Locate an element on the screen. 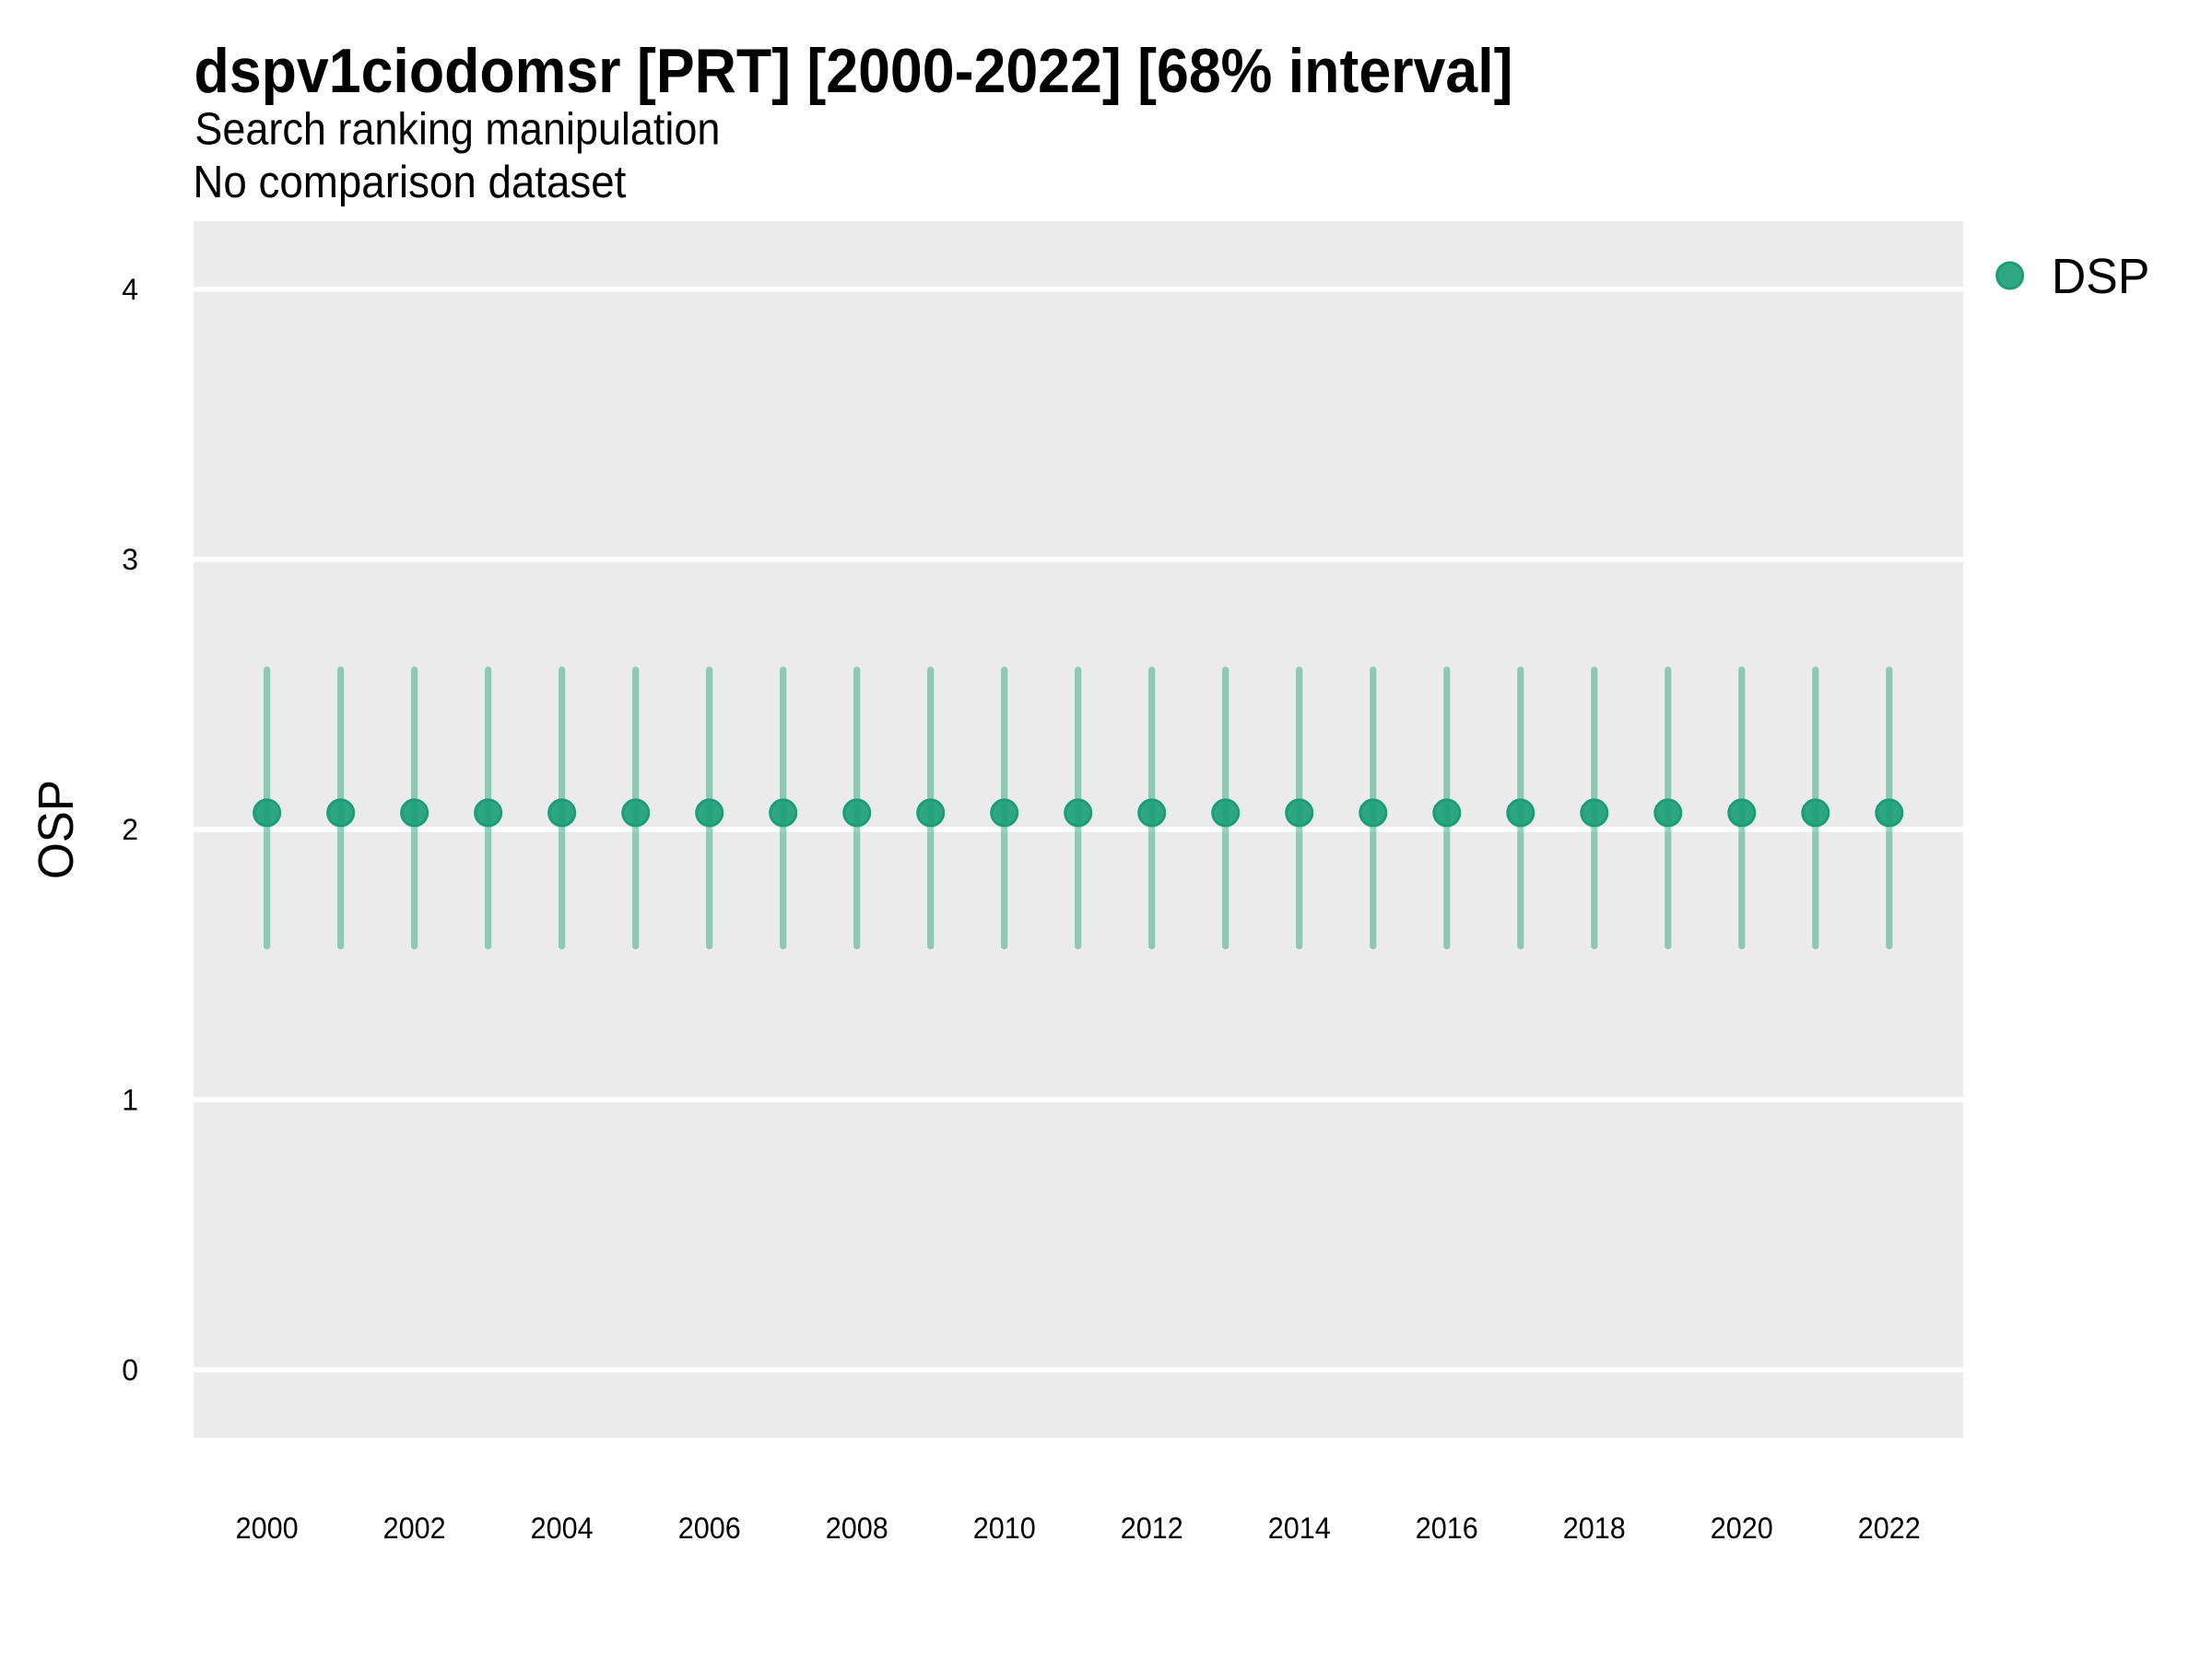  svg-text: DSP is located at coordinates (2101, 276).